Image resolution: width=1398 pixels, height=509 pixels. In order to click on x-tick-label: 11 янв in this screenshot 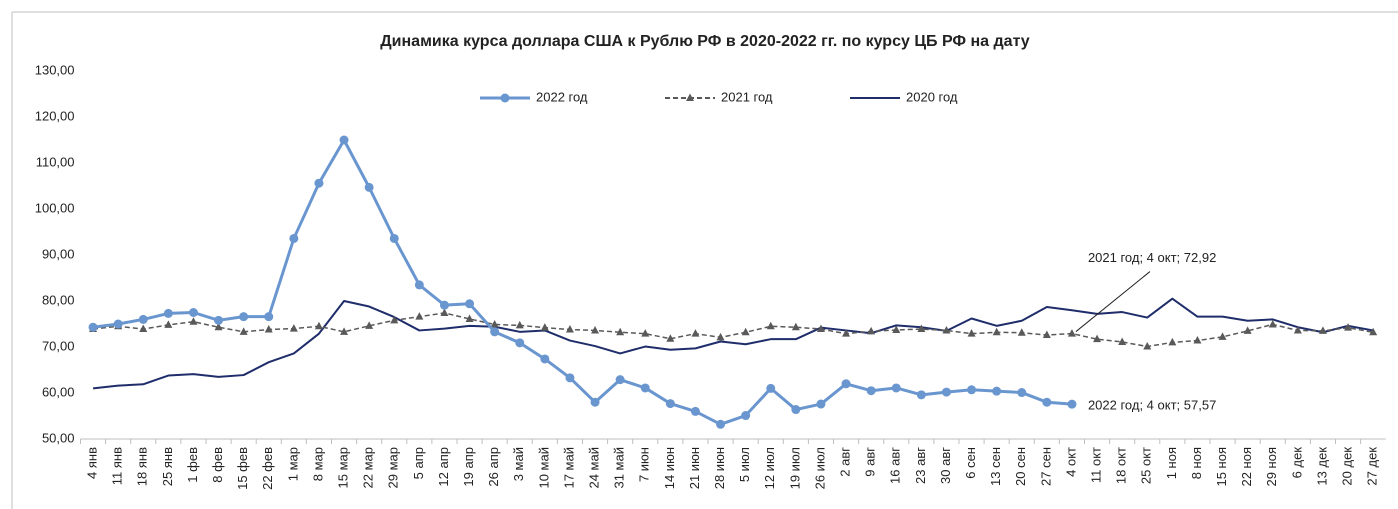, I will do `click(117, 466)`.